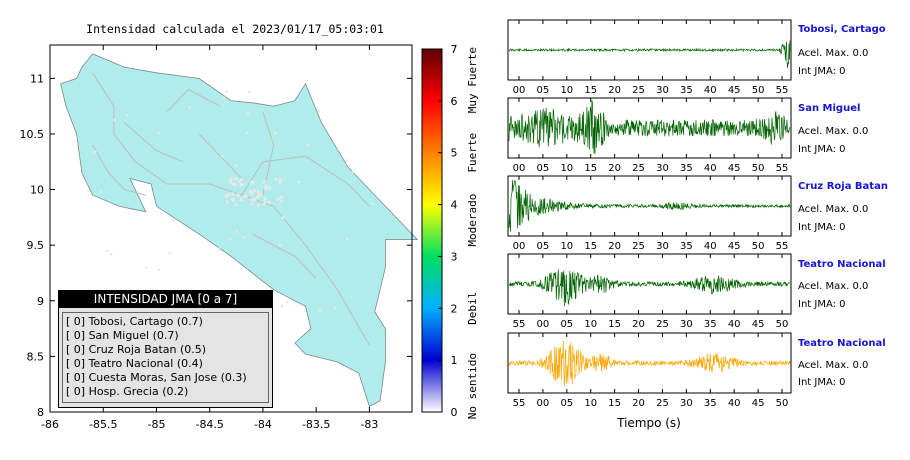  Describe the element at coordinates (833, 131) in the screenshot. I see `trace-accel-label: Acel. Max. 0.0` at that location.